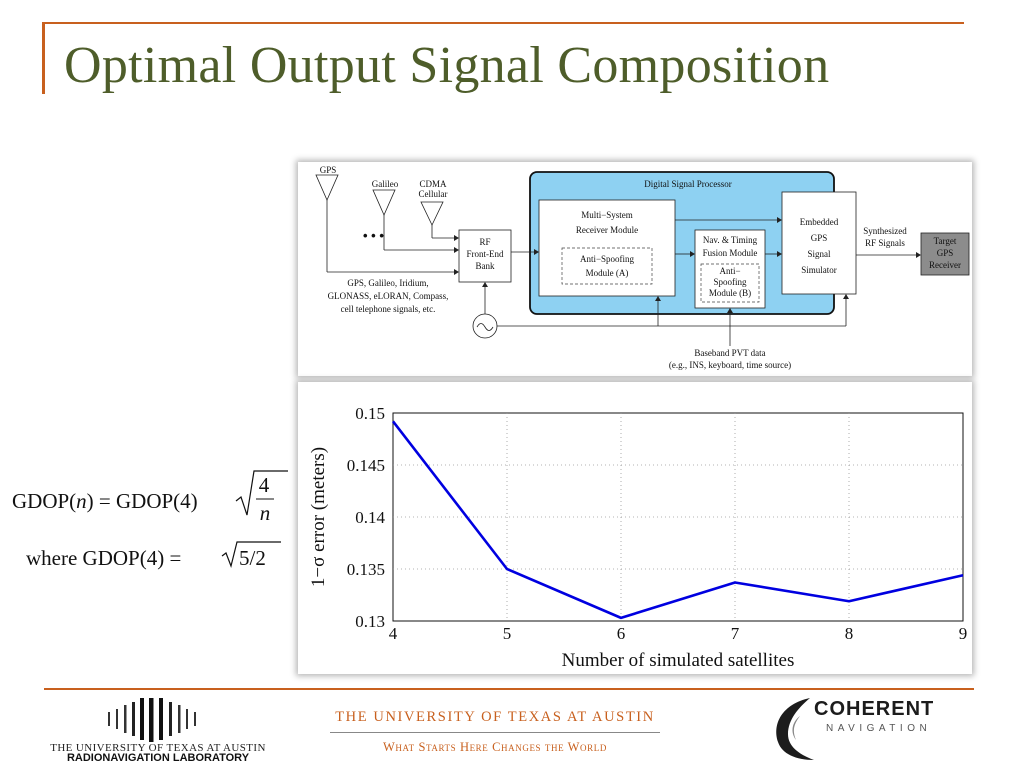  Describe the element at coordinates (730, 253) in the screenshot. I see `nav-fusion-label-2: Fusion Module` at that location.